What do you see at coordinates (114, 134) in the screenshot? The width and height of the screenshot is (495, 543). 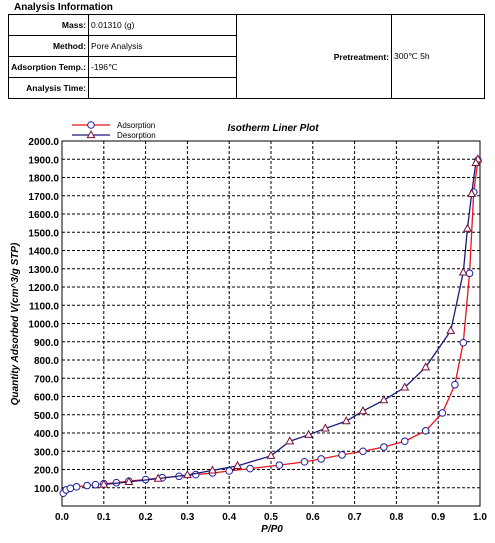 I see `legend-item-desorption: Desorption` at bounding box center [114, 134].